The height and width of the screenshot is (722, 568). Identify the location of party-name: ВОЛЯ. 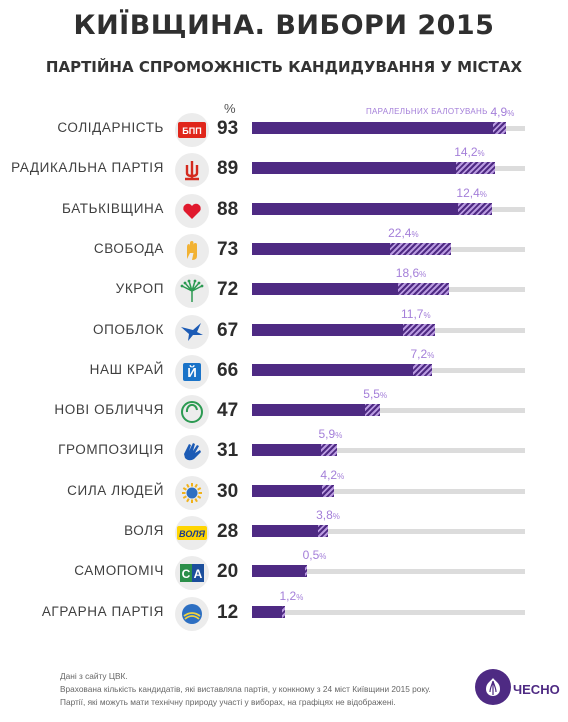
(144, 530).